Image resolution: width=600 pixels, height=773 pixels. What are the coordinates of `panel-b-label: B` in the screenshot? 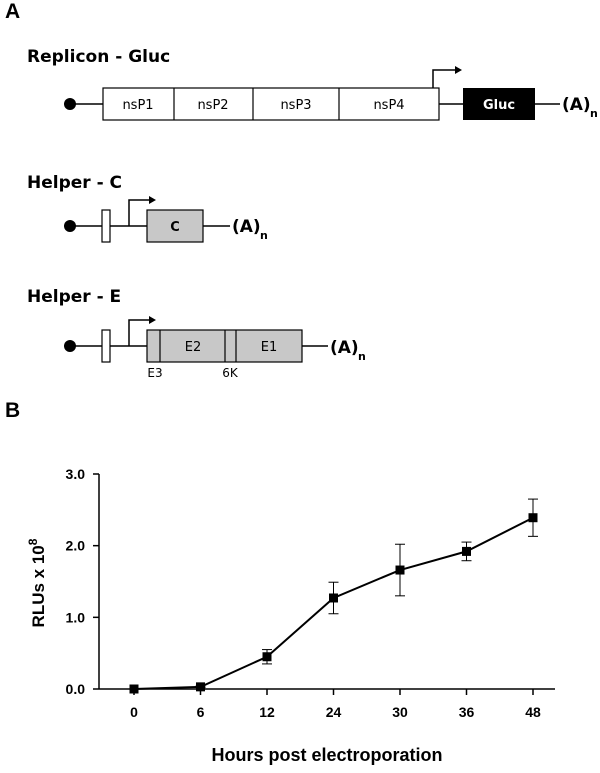 It's located at (12, 410).